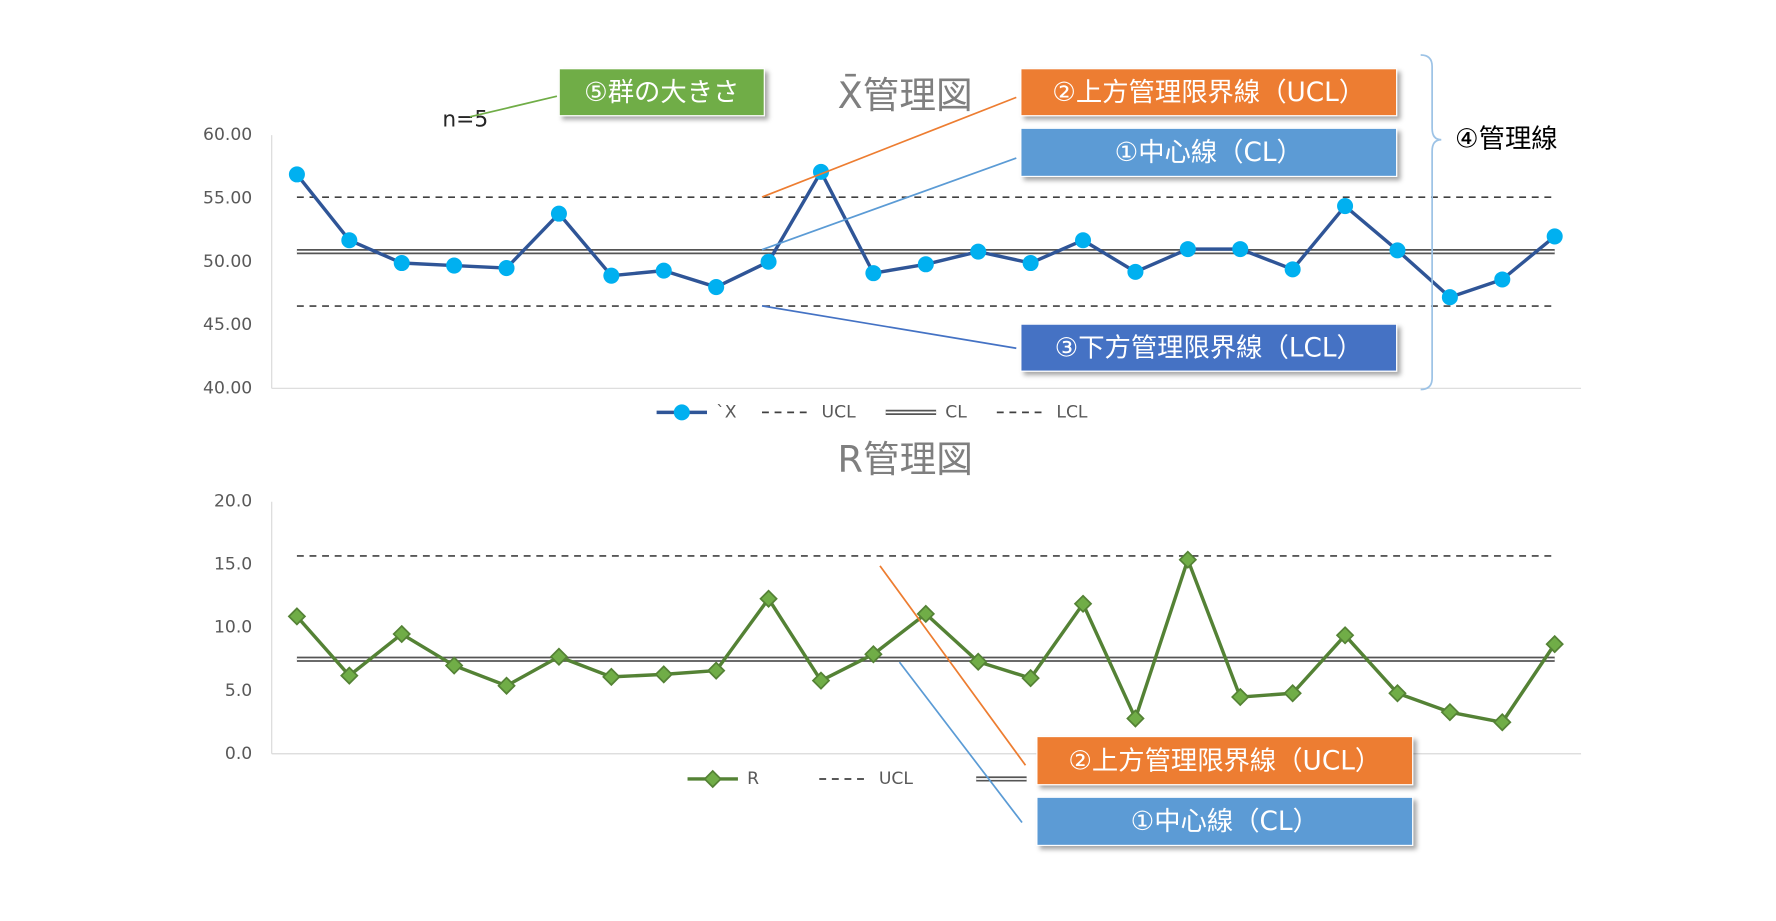 This screenshot has height=921, width=1776. I want to click on legend-label: LCL, so click(1072, 412).